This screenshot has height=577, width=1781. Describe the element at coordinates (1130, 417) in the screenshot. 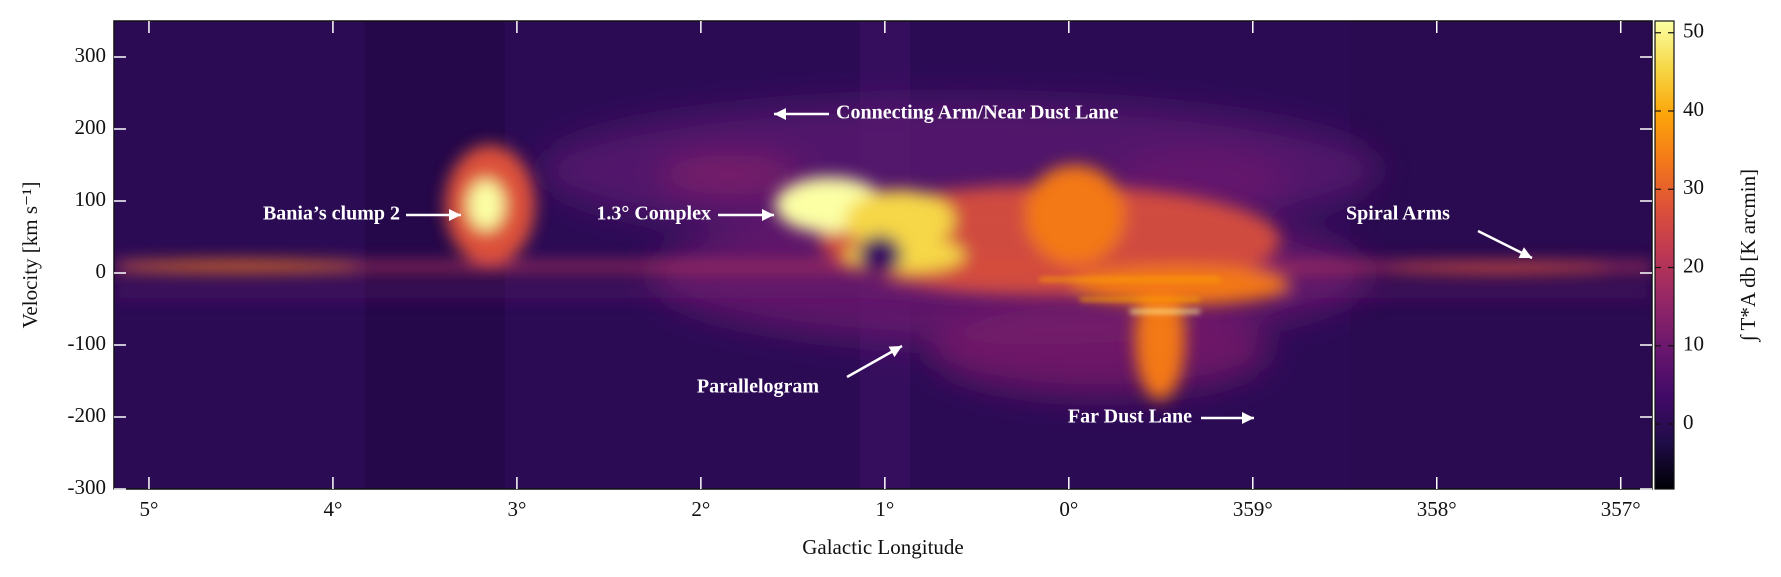

I see `annotation: Far Dust Lane` at that location.